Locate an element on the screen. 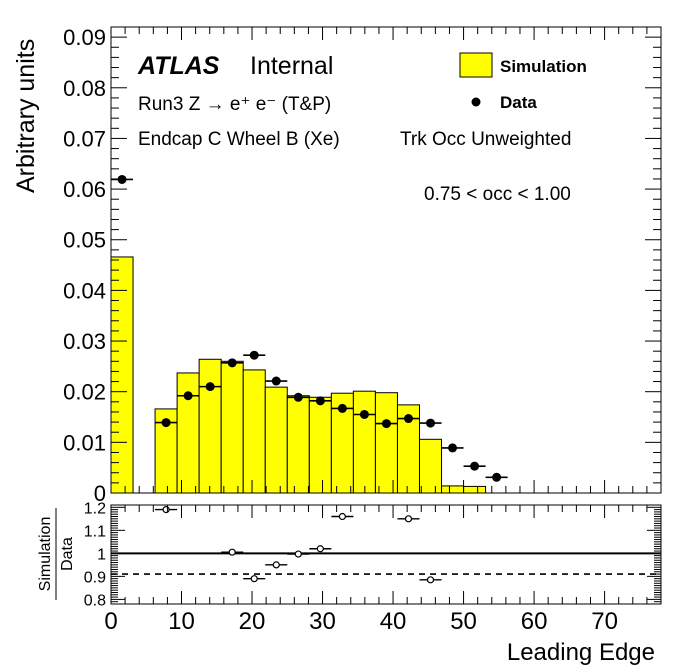 The height and width of the screenshot is (672, 696). annotation-line2: Endcap C Wheel B (Xe) is located at coordinates (239, 139).